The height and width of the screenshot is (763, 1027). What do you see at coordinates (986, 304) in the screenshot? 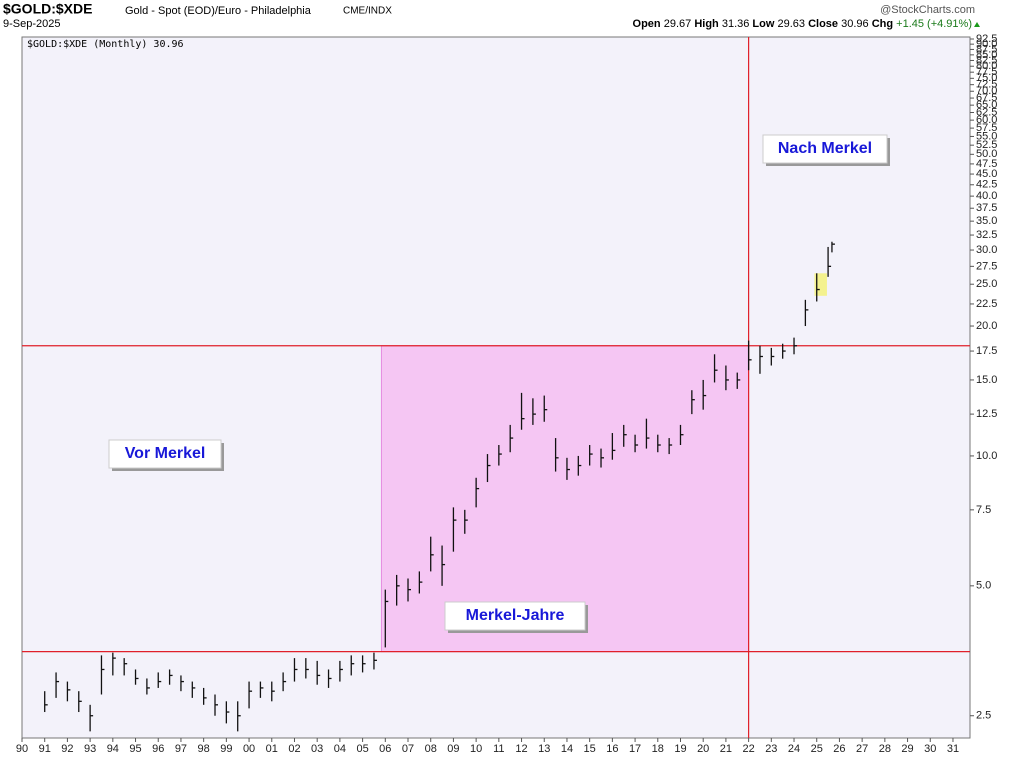
I see `y-tick-label: 22.5` at bounding box center [986, 304].